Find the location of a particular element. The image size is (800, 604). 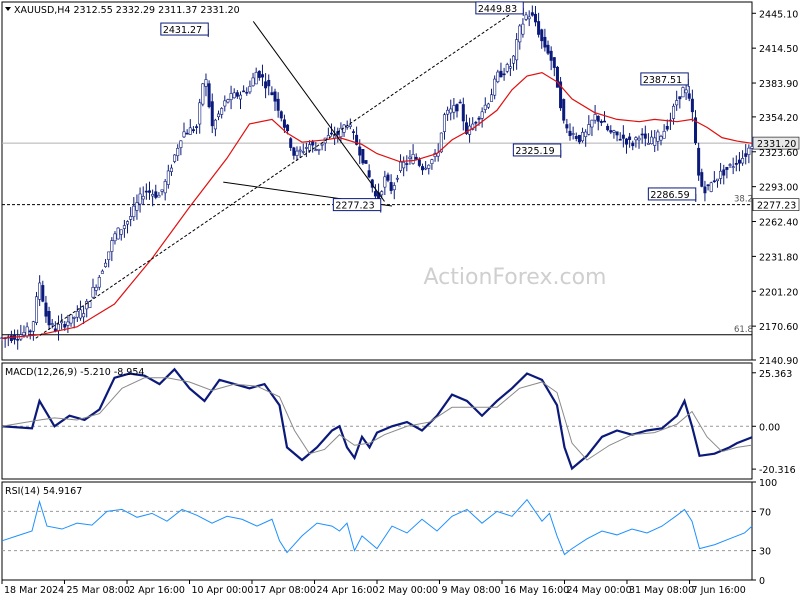

time-tick-label: 24 May 00:00 is located at coordinates (599, 590).